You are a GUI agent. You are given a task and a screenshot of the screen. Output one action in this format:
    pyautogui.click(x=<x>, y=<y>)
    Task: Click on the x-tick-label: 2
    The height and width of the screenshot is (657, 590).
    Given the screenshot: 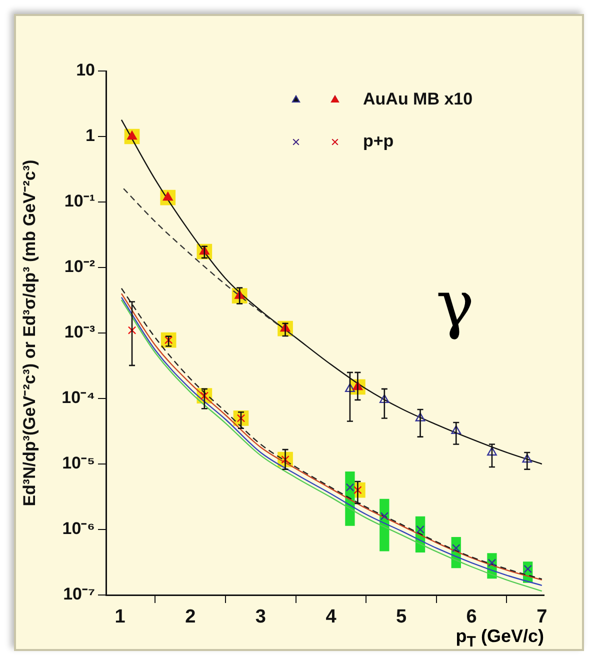 What is the action you would take?
    pyautogui.click(x=190, y=617)
    